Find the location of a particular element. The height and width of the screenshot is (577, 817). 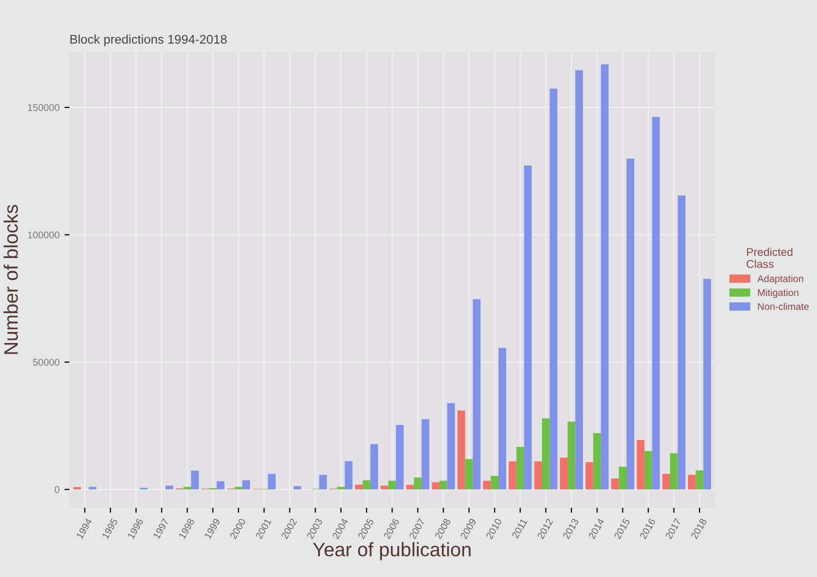

y-tick-label: 0 is located at coordinates (57, 490).